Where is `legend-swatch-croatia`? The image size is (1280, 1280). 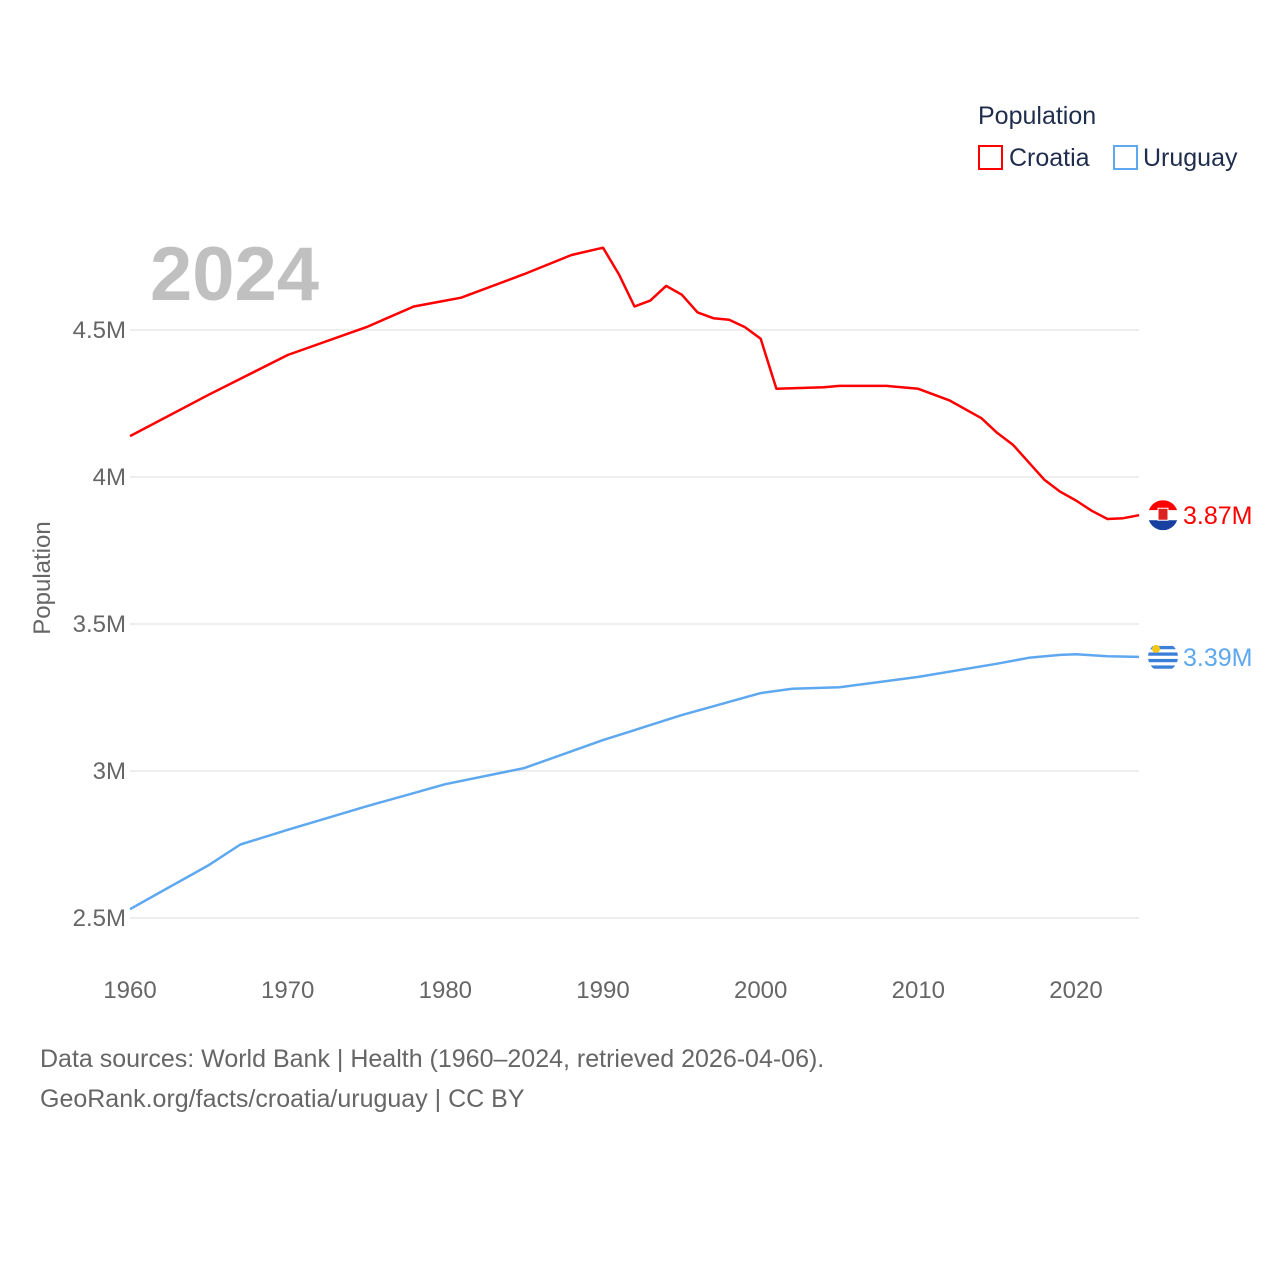 legend-swatch-croatia is located at coordinates (990, 157).